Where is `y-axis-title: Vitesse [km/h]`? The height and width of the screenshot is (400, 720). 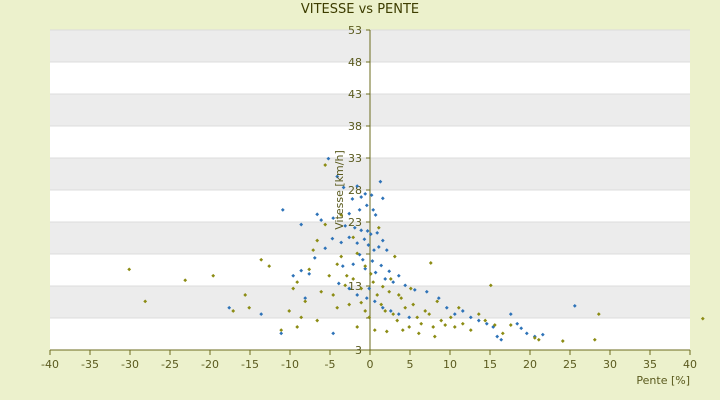
y-axis-title: Vitesse [km/h] is located at coordinates (339, 190).